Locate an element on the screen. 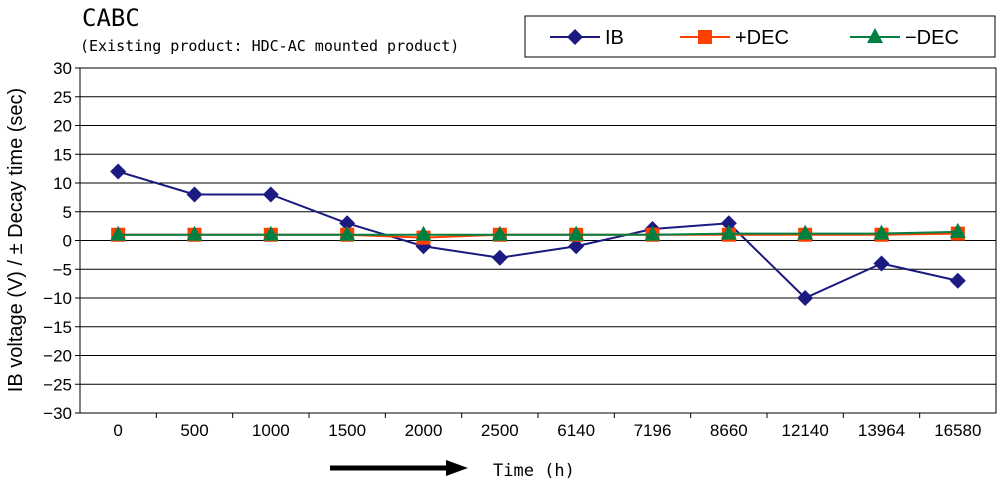 The width and height of the screenshot is (1000, 485). legend-label: +DEC is located at coordinates (762, 38).